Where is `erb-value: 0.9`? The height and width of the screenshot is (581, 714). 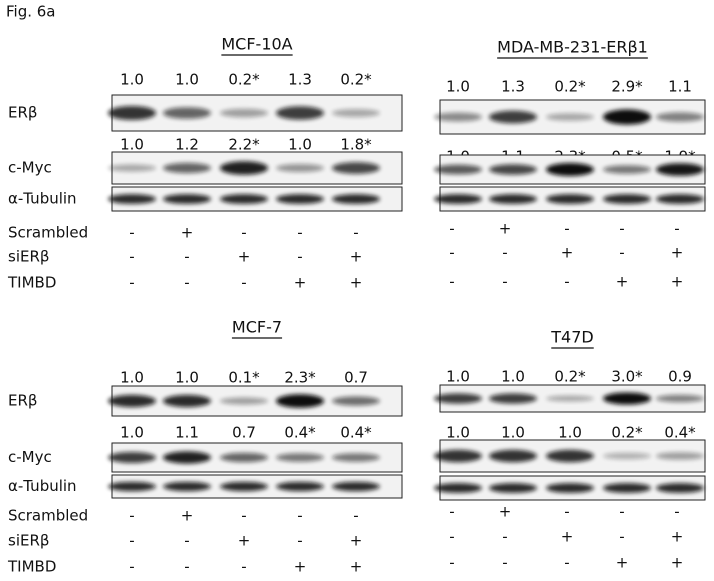
erb-value: 0.9 is located at coordinates (680, 377).